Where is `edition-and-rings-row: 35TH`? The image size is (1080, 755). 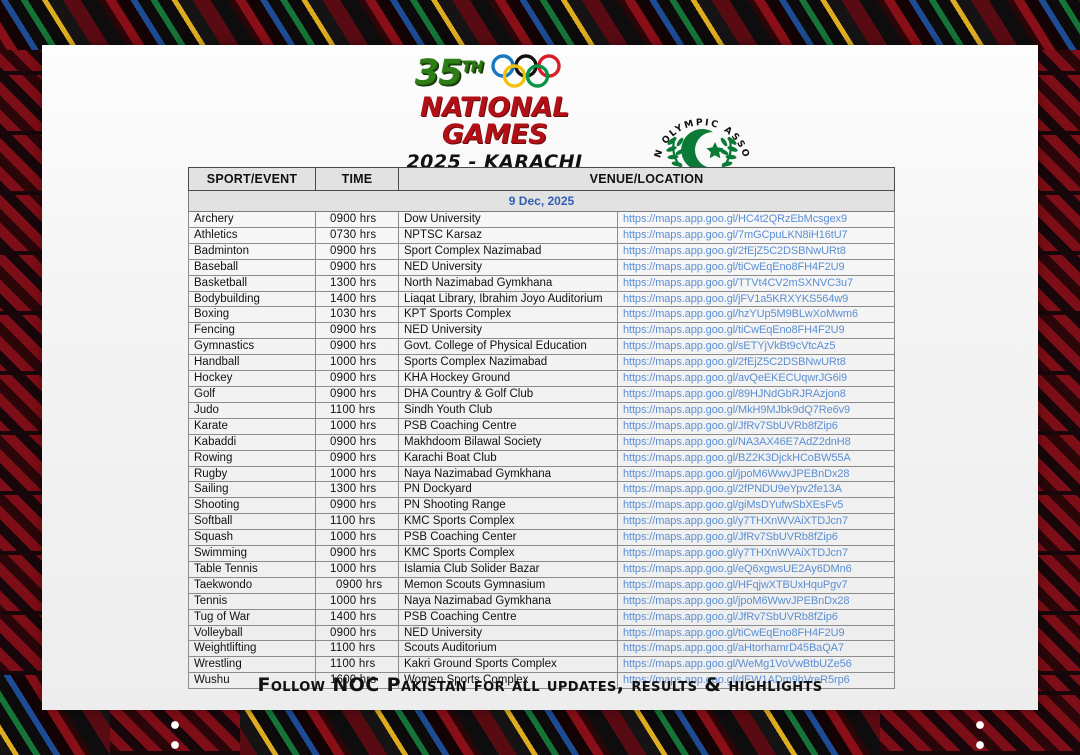
edition-and-rings-row: 35TH is located at coordinates (494, 73).